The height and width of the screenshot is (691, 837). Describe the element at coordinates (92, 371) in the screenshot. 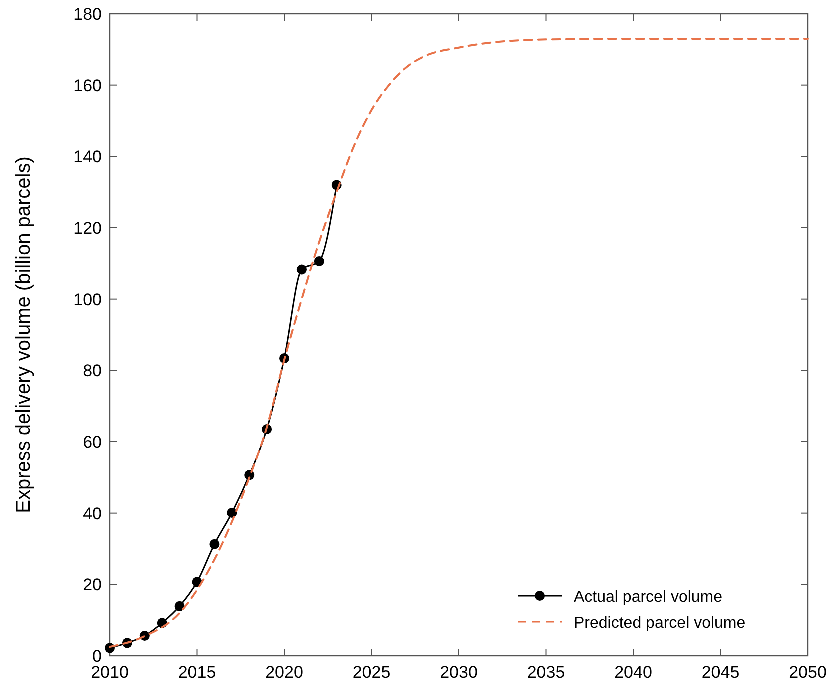

I see `y-tick-label: 80` at that location.